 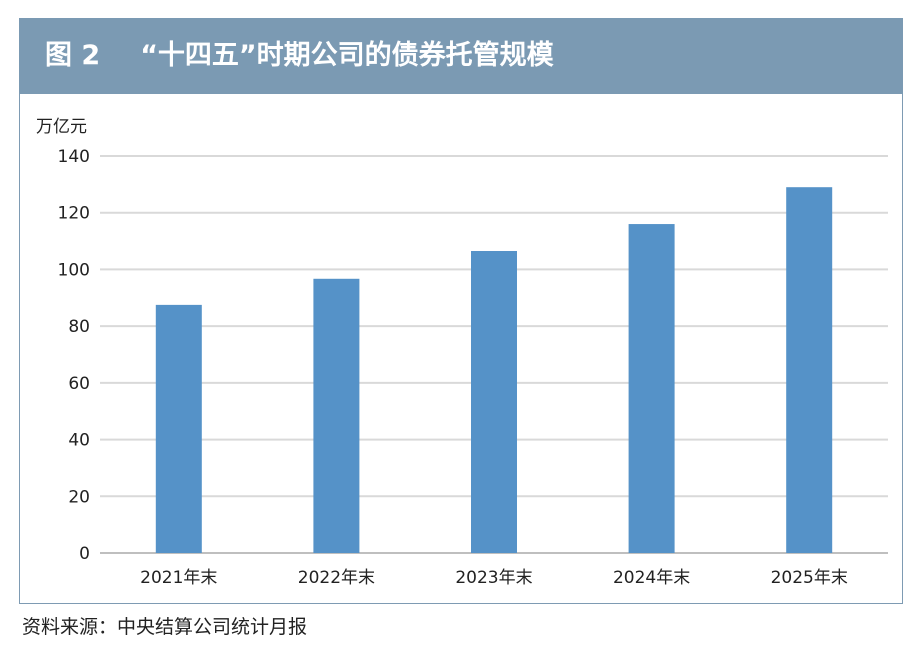 I want to click on figure-title: 图 2 “十四五”时期公司的债券托管规模, so click(x=299, y=56).